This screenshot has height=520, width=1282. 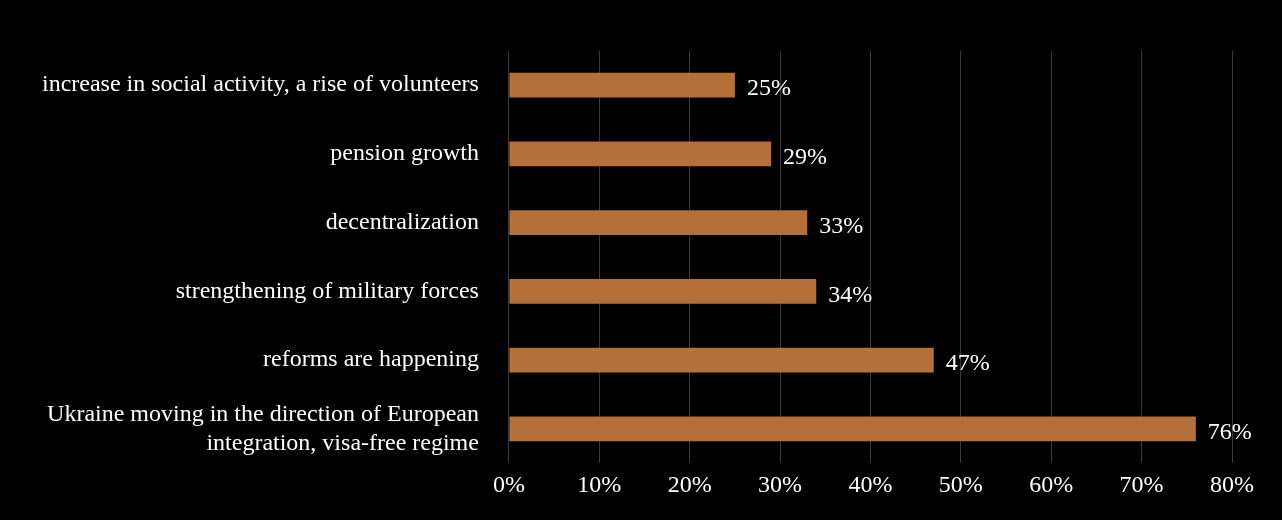 What do you see at coordinates (1229, 431) in the screenshot?
I see `data-label: 76%` at bounding box center [1229, 431].